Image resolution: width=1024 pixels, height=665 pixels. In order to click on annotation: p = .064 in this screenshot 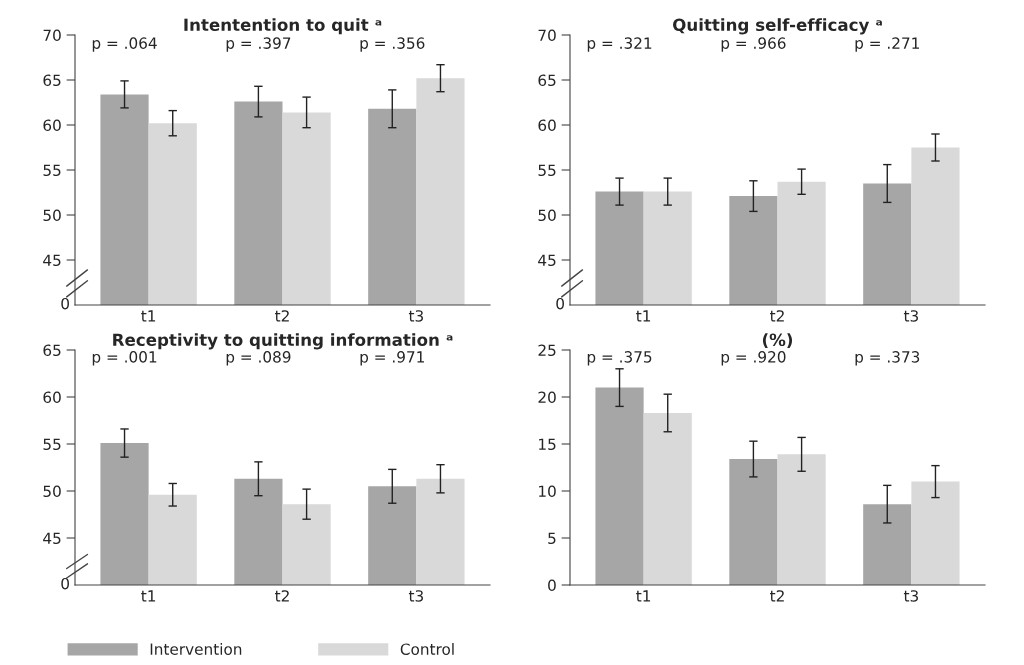, I will do `click(124, 44)`.